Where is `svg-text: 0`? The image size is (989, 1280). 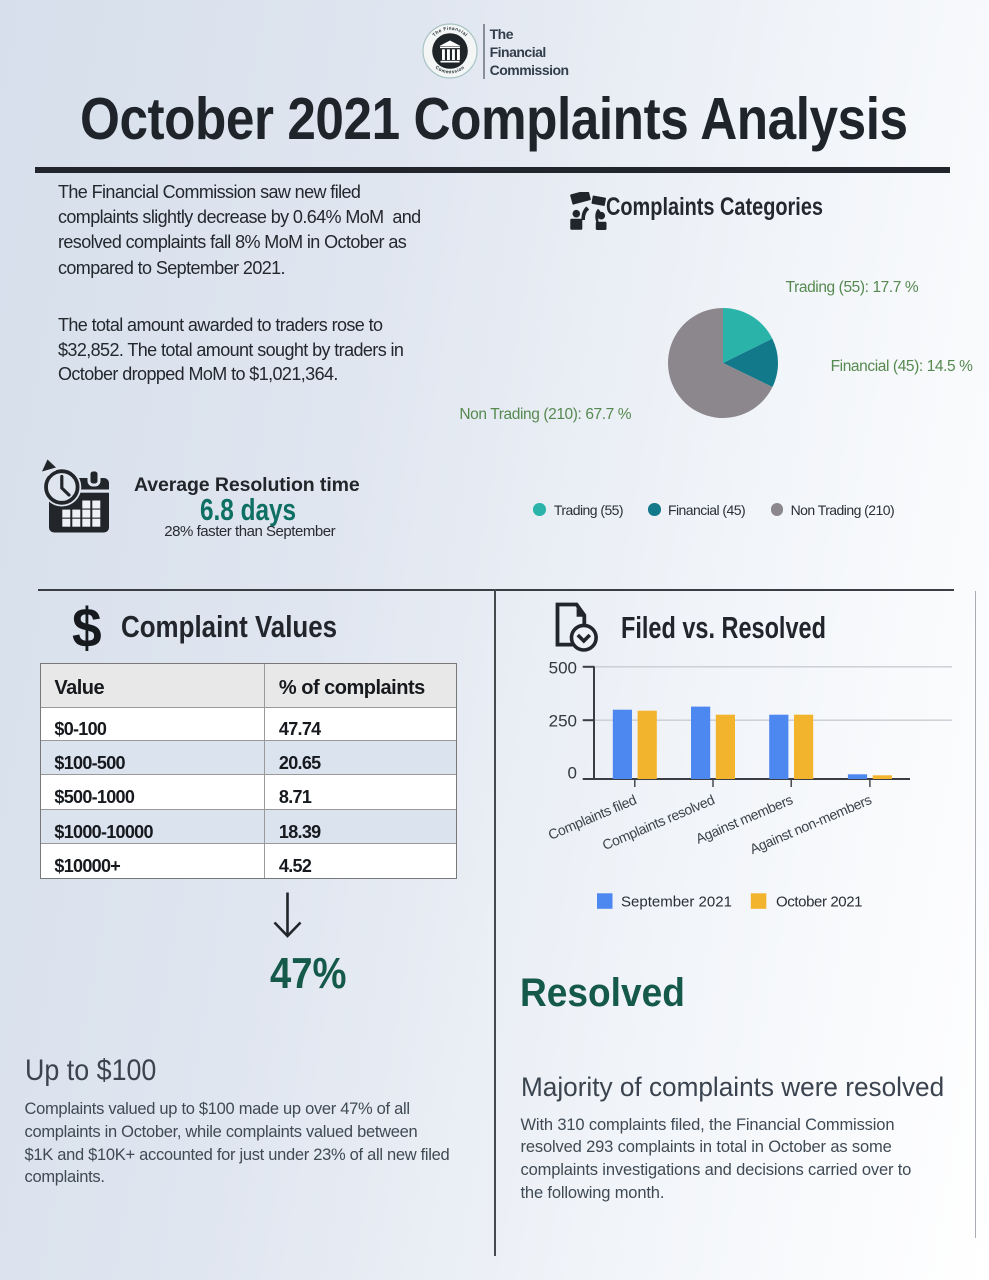
svg-text: 0 is located at coordinates (572, 773).